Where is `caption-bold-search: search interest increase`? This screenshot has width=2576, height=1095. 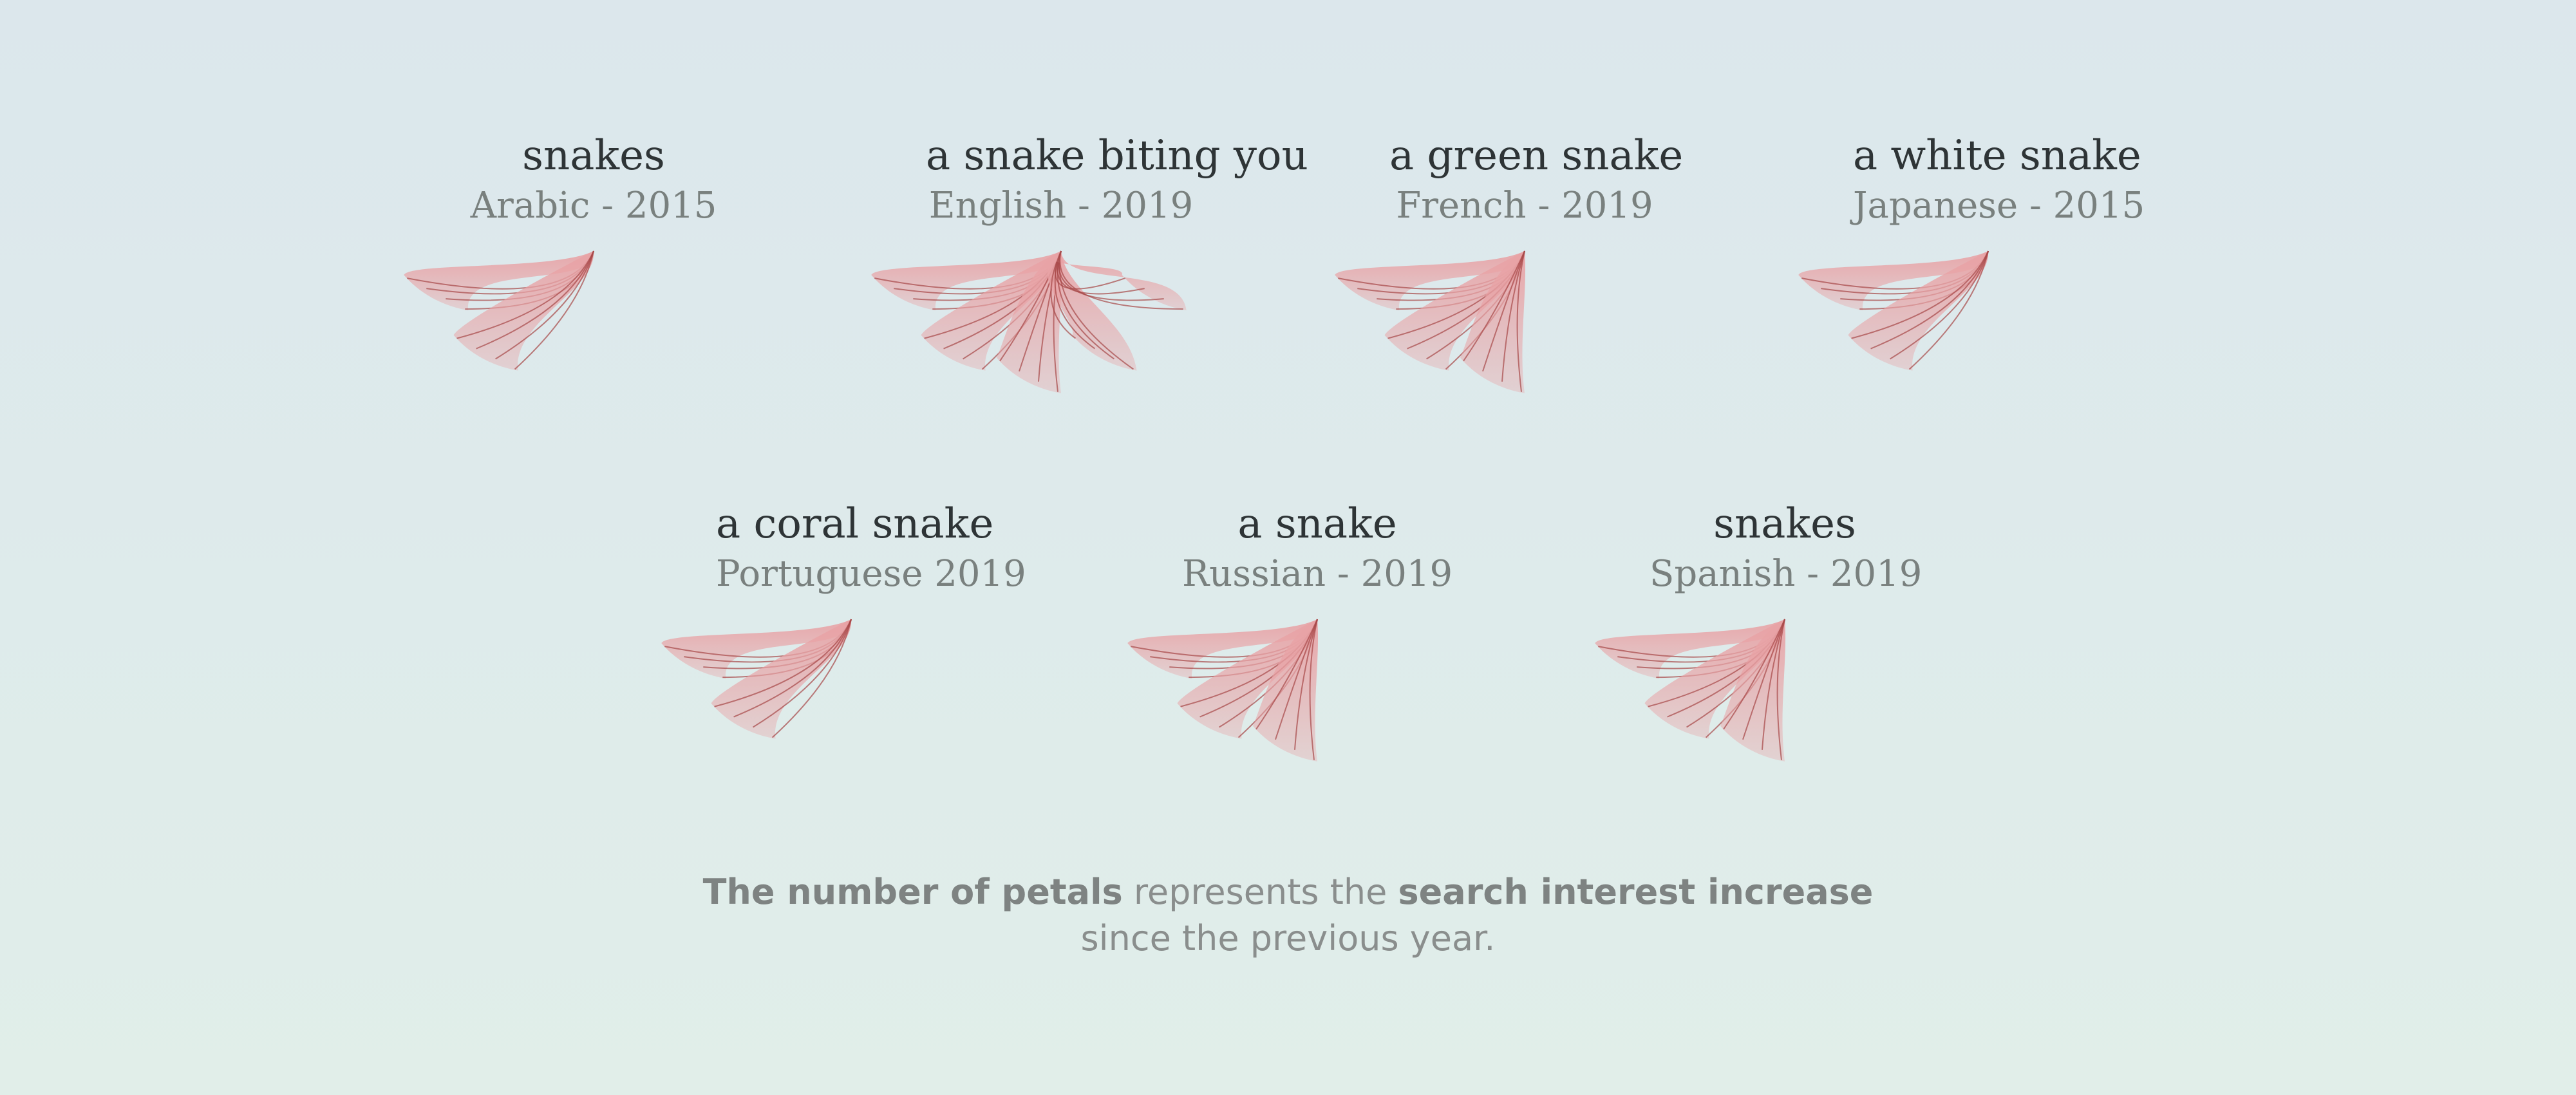
caption-bold-search: search interest increase is located at coordinates (1636, 892).